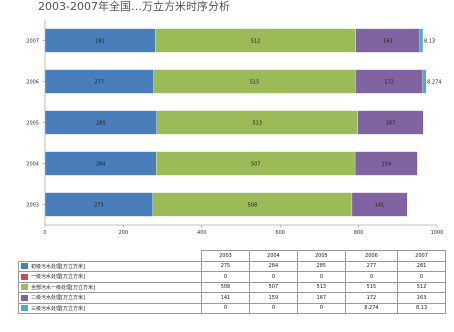 This screenshot has width=454, height=332. What do you see at coordinates (321, 256) in the screenshot?
I see `table-year-header: 2005` at bounding box center [321, 256].